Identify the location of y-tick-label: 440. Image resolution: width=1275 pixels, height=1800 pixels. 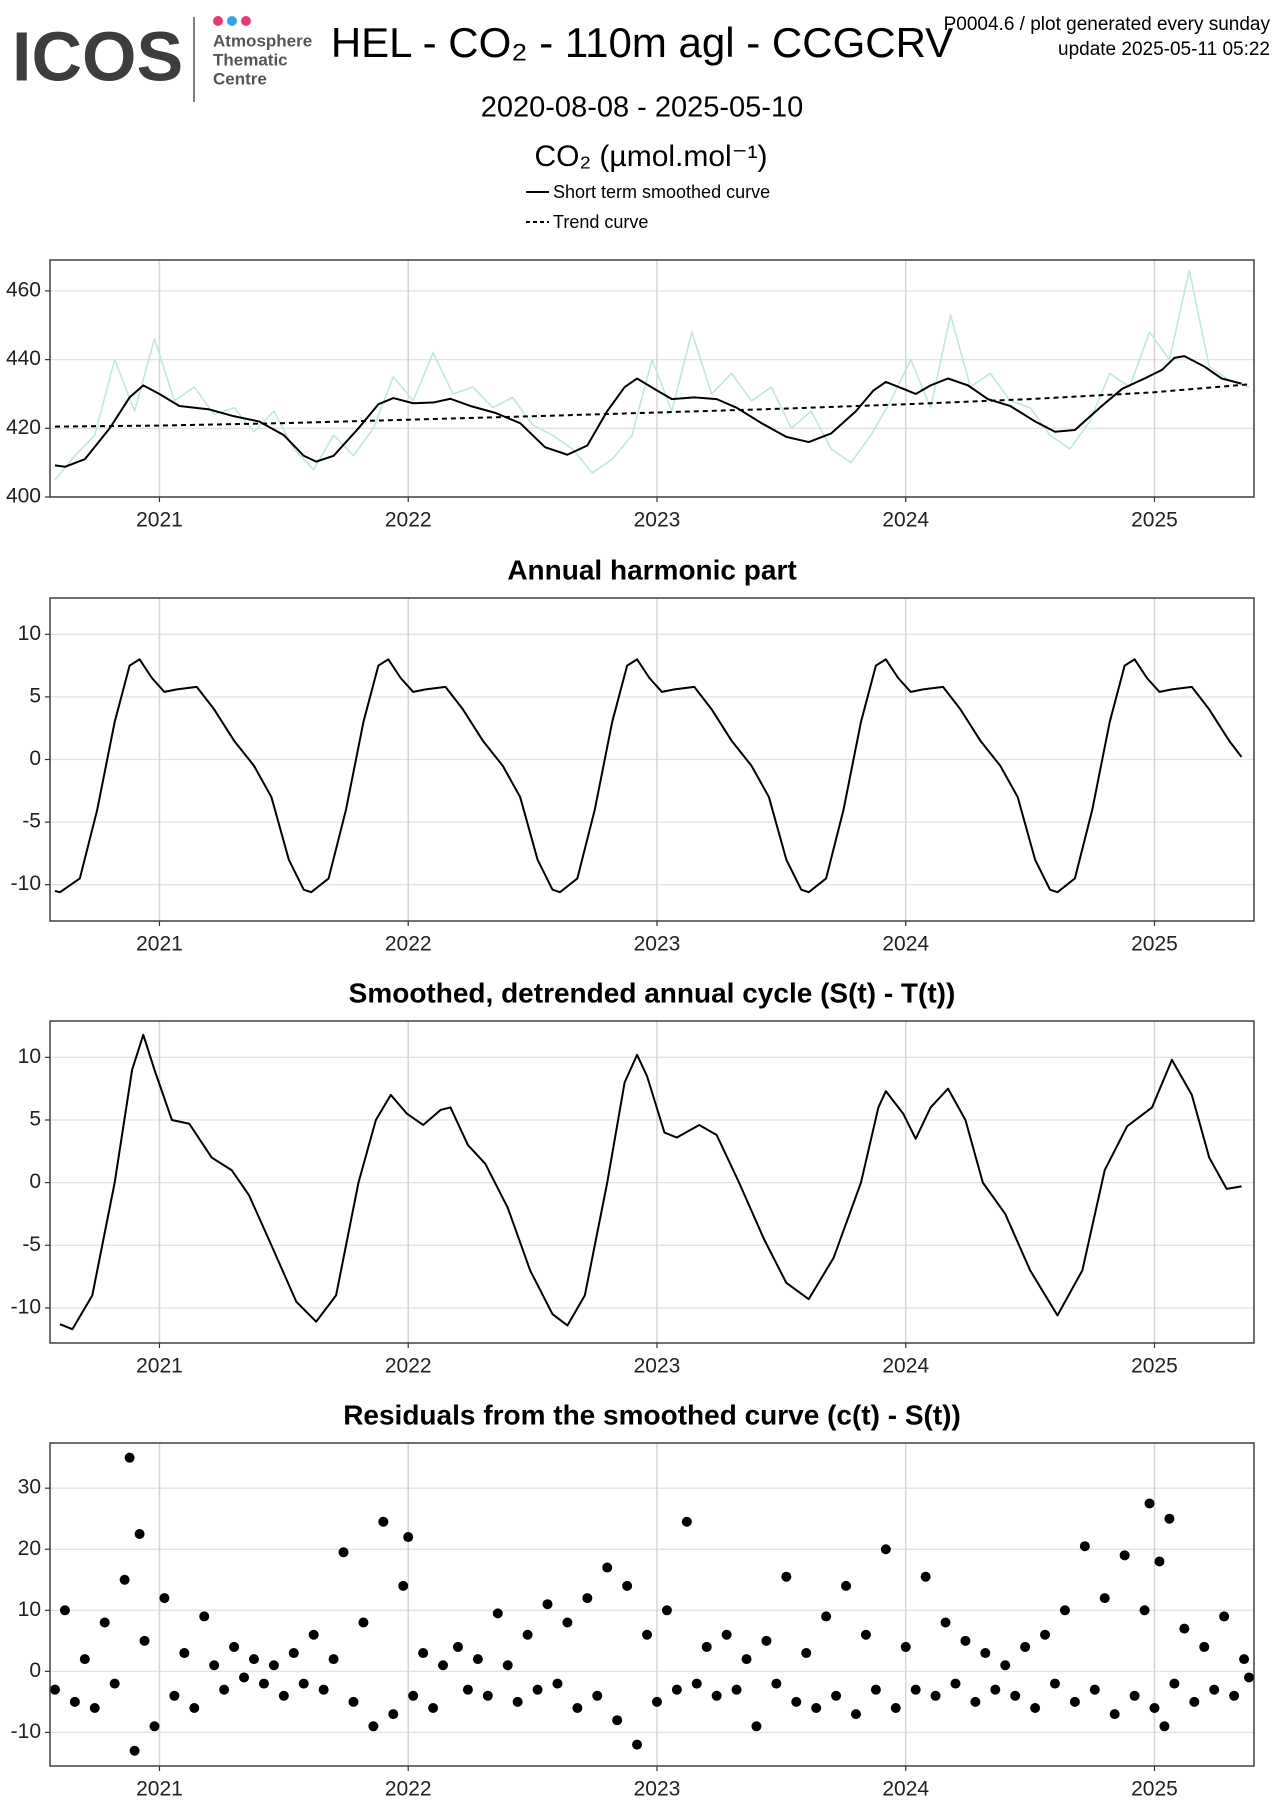
(23, 358).